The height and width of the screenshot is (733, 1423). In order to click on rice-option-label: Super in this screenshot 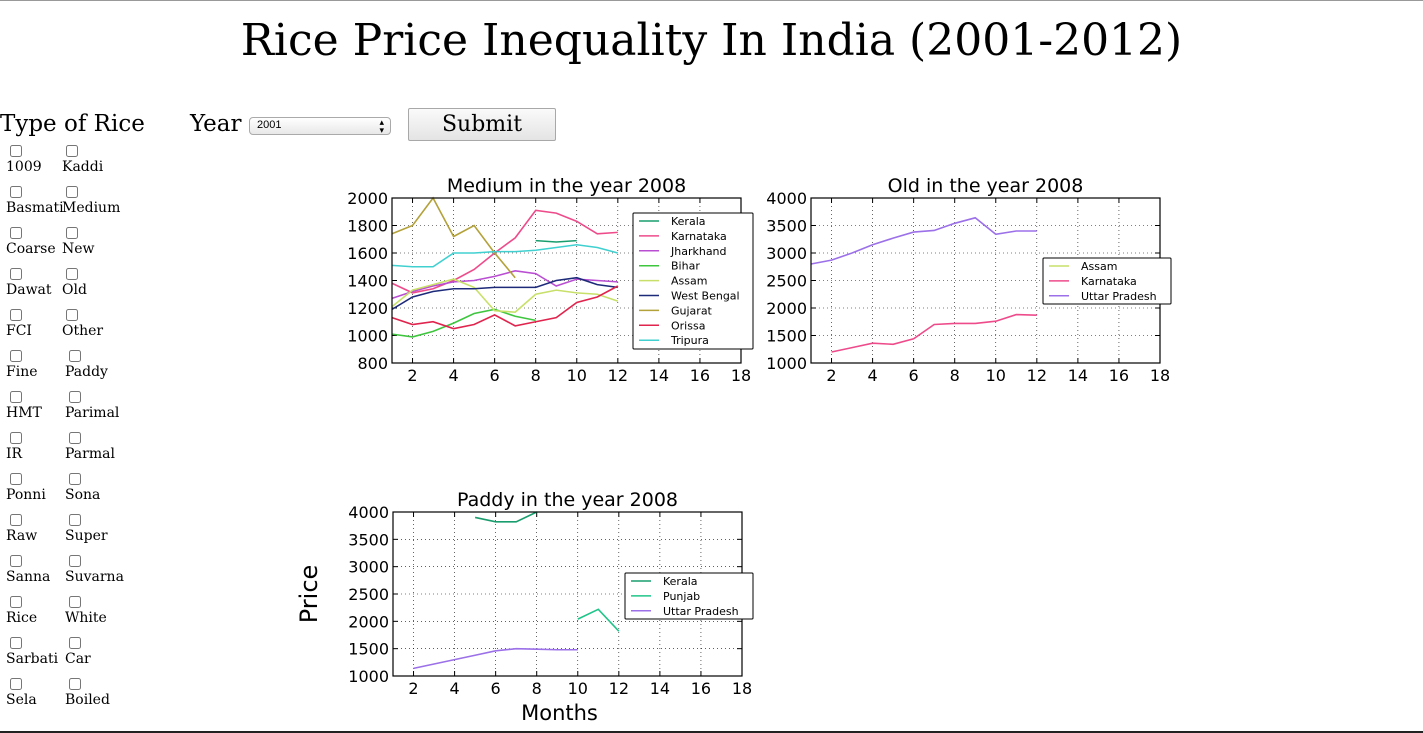, I will do `click(86, 536)`.